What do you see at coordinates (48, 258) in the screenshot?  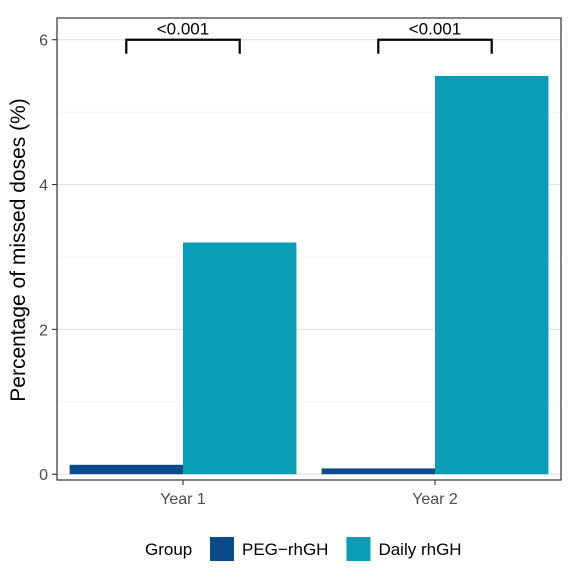 I see `y-axis: 0 2 4 6` at bounding box center [48, 258].